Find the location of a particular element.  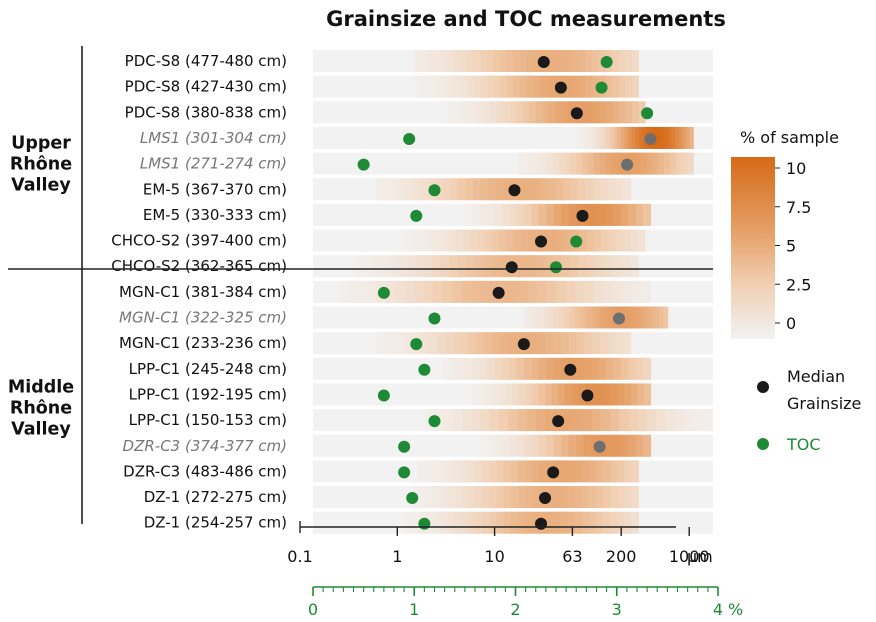

colorbar-tick-label: 2.5 is located at coordinates (798, 284).